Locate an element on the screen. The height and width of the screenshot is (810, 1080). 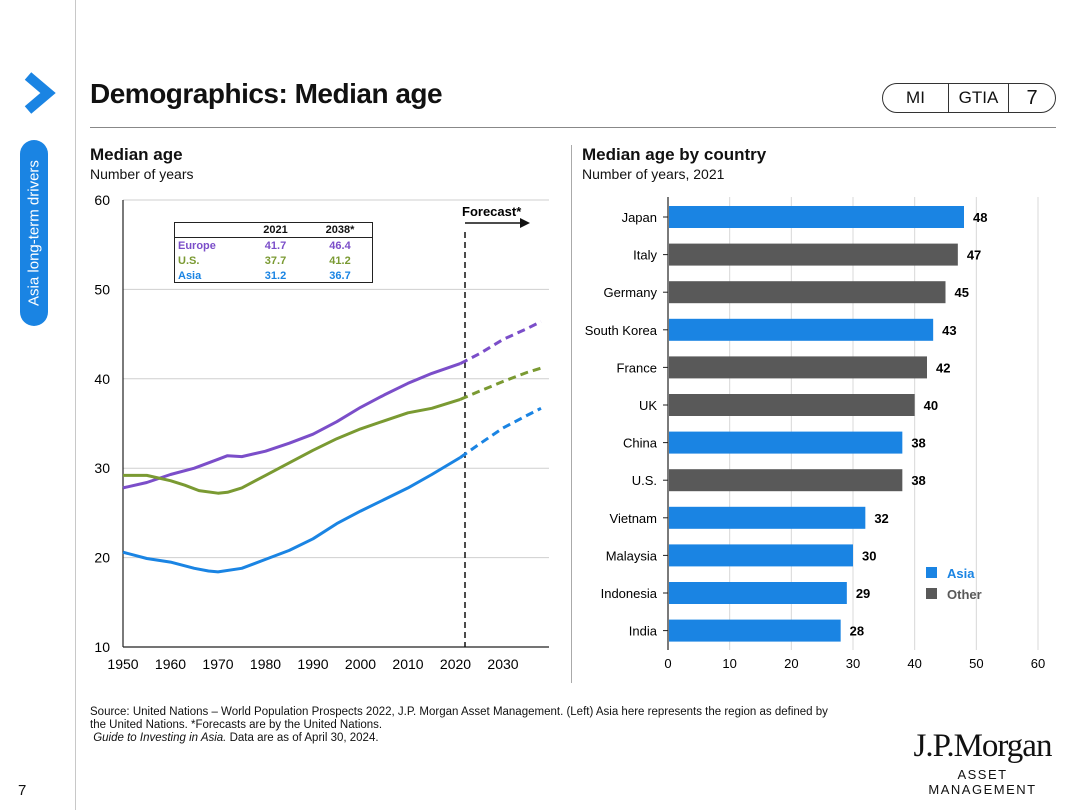
y-tick-label: 20 is located at coordinates (102, 558).